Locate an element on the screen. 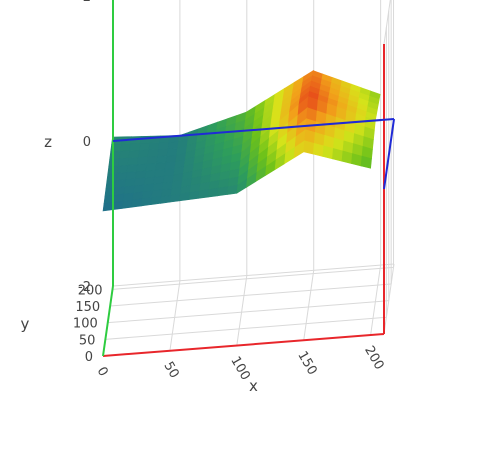 This screenshot has width=500, height=454. y-tick-label: 200 is located at coordinates (90, 290).